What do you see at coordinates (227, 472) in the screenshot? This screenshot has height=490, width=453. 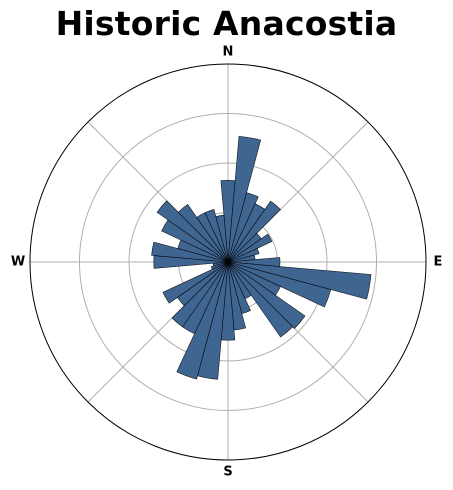 I see `direction-label-south: S` at bounding box center [227, 472].